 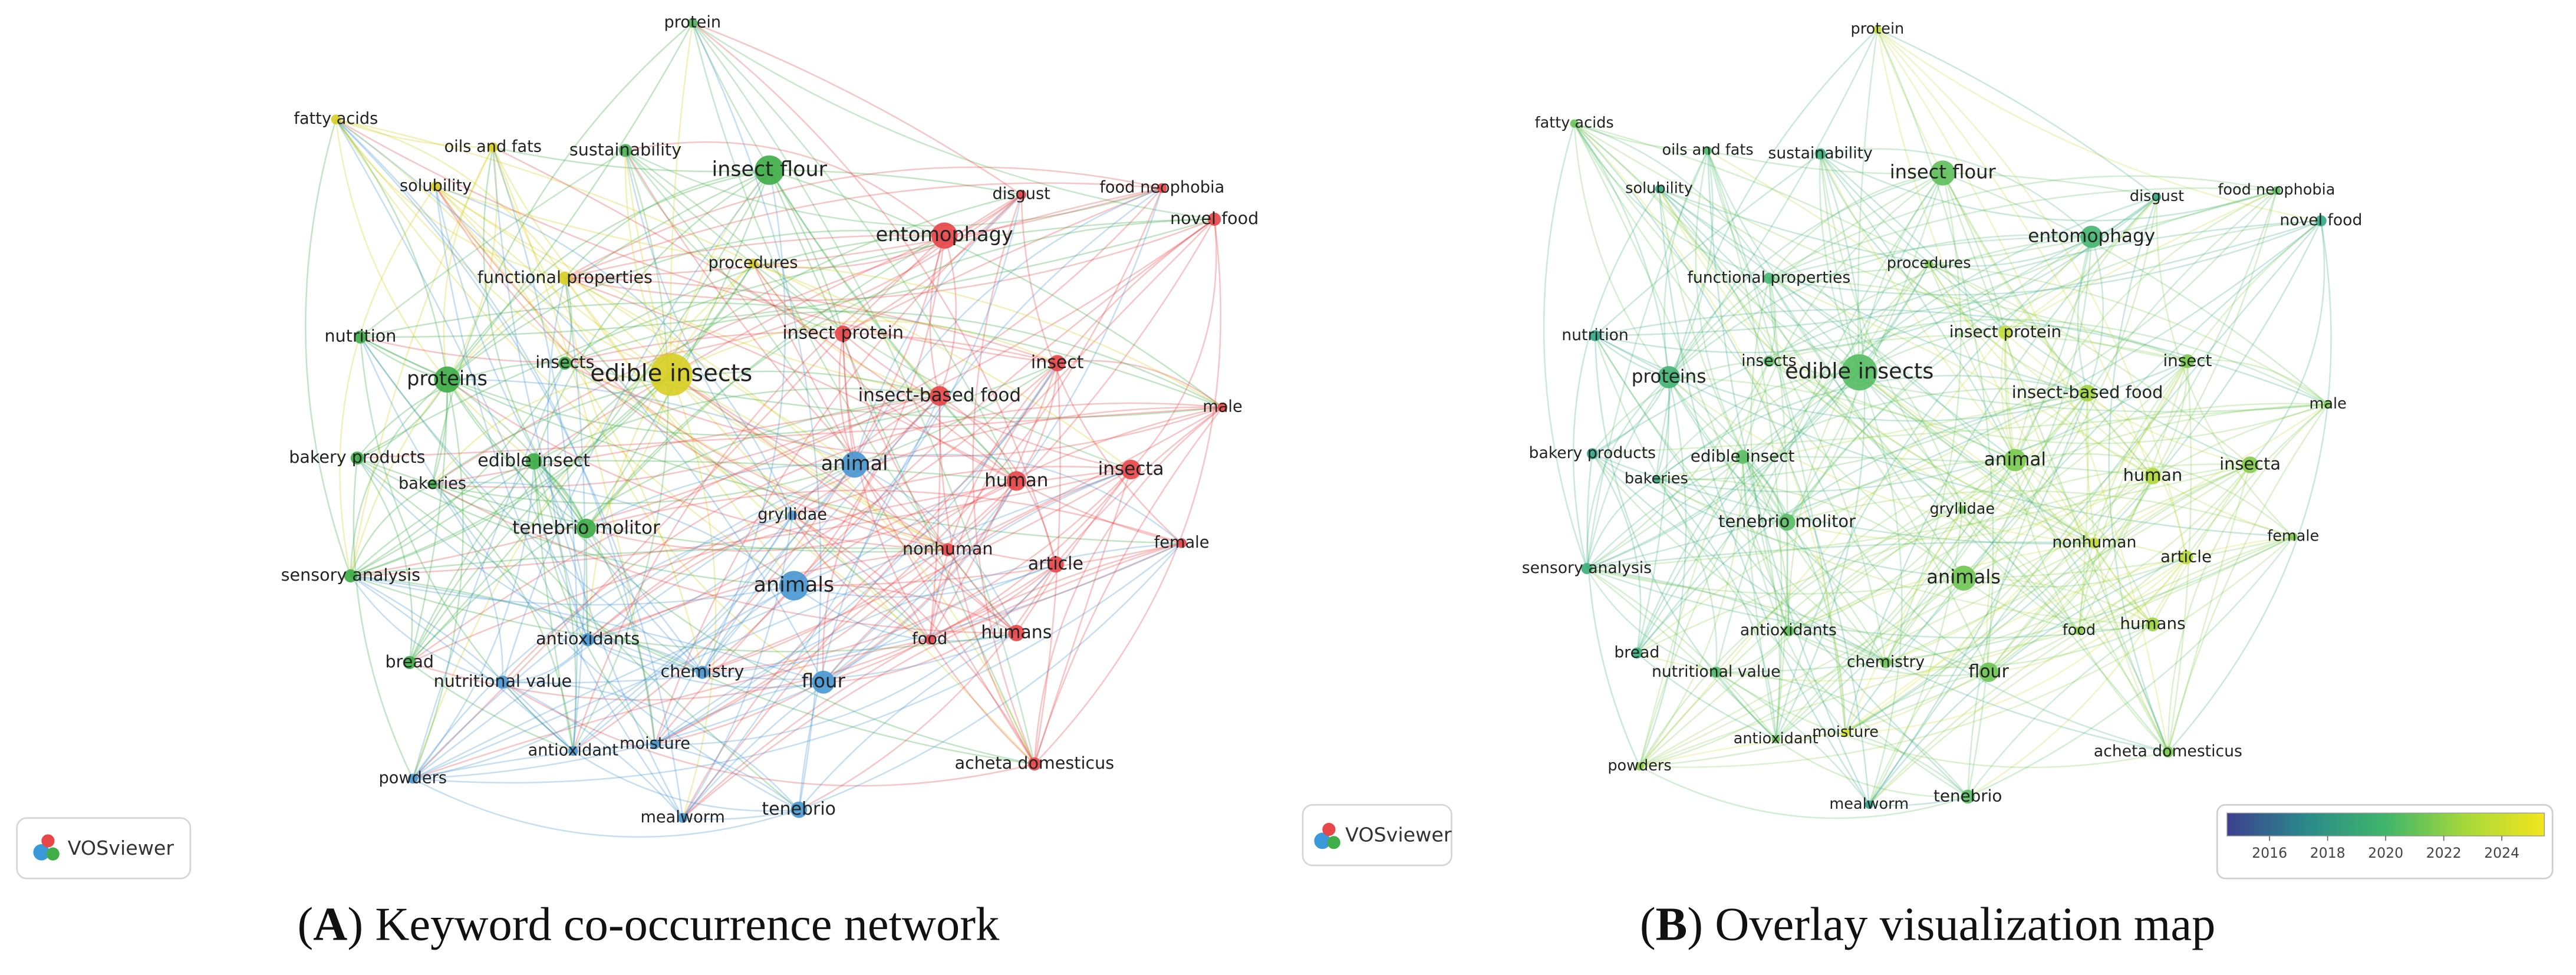 What do you see at coordinates (409, 661) in the screenshot?
I see `node-label: bread` at bounding box center [409, 661].